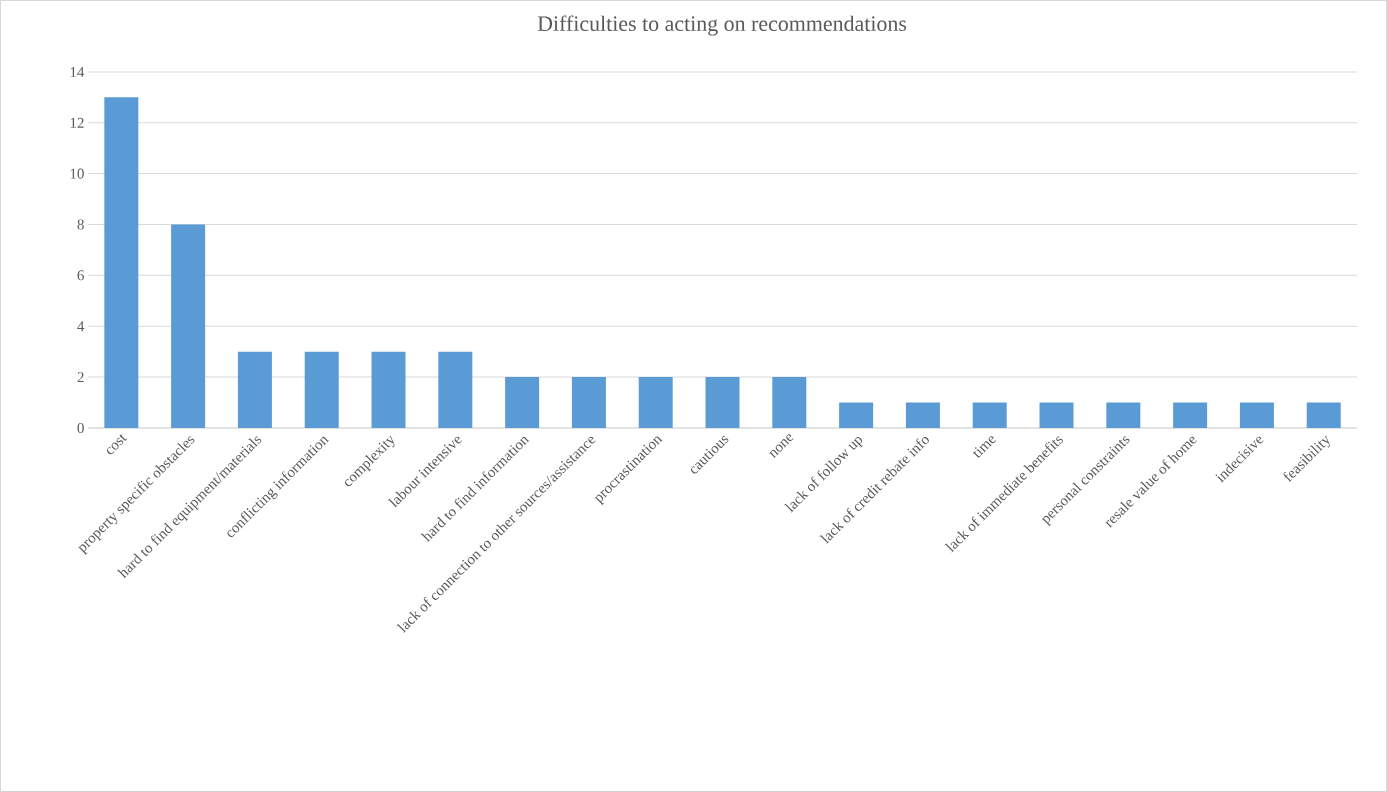 This screenshot has height=792, width=1387. Describe the element at coordinates (77, 72) in the screenshot. I see `y-tick-label: 14` at that location.